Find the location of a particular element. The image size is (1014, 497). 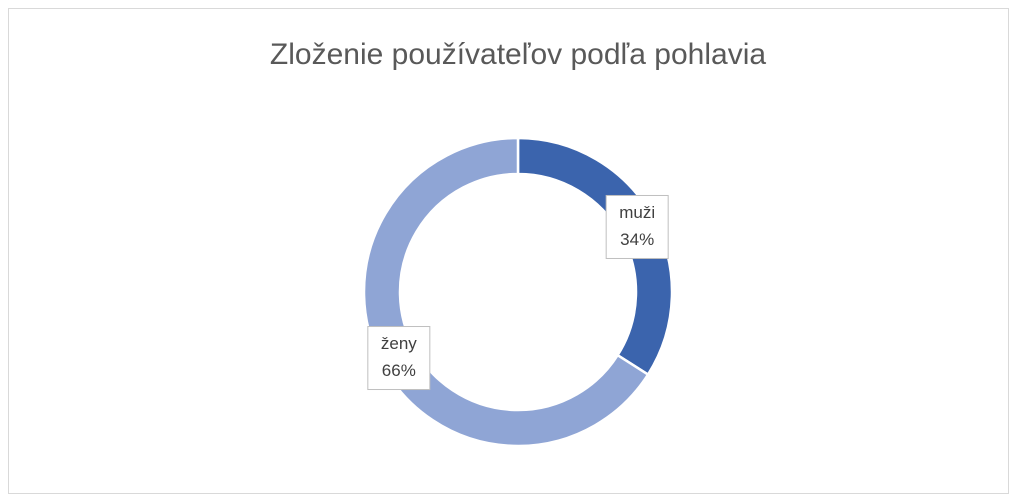

data-label-value: 66% is located at coordinates (399, 370).